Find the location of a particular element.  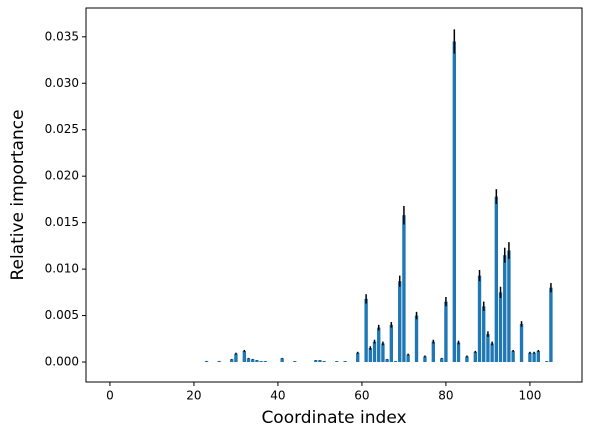

y-tick-label: 0.020 is located at coordinates (62, 176).